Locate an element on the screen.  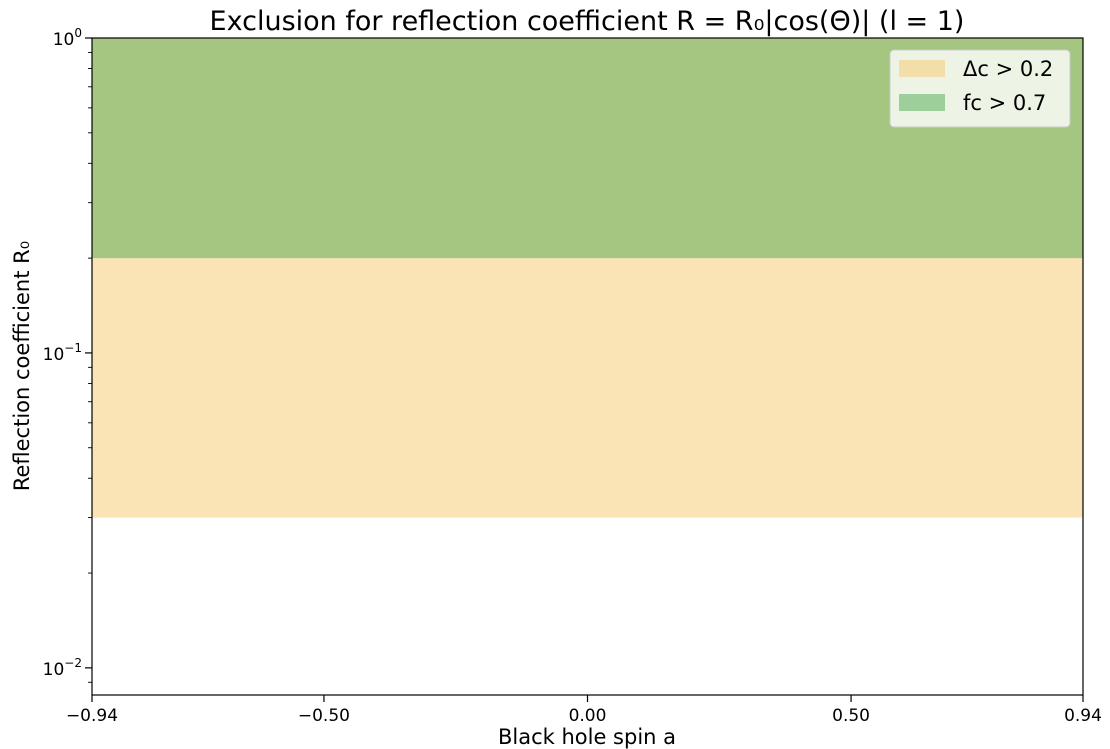
x-tick-label: 0.94 is located at coordinates (1083, 716).